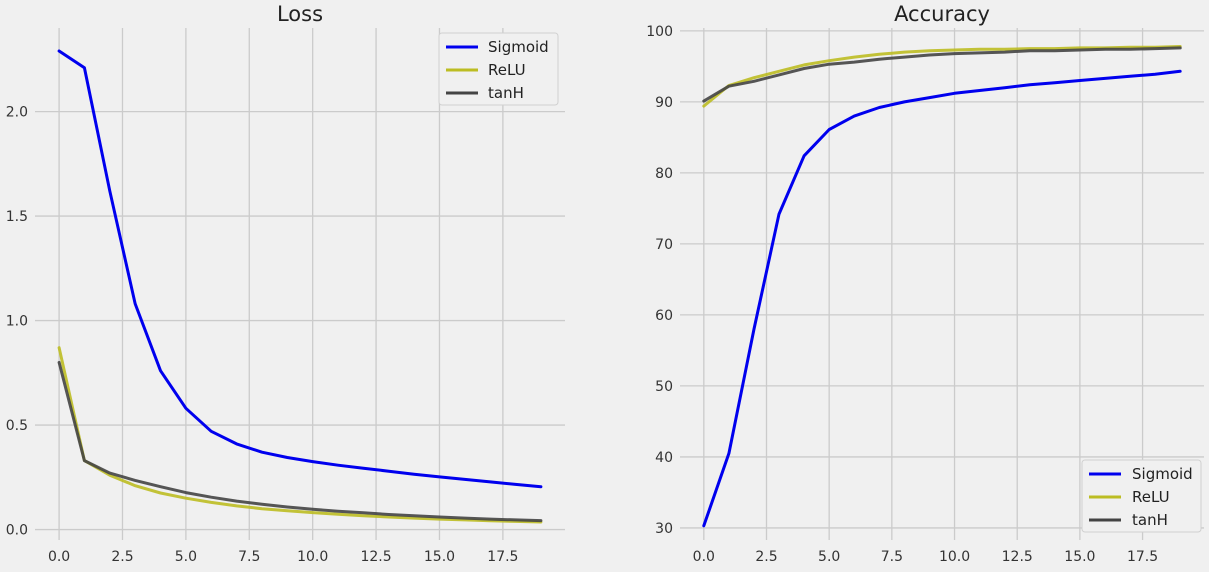 Image resolution: width=1209 pixels, height=572 pixels. I want to click on accuracy-y-tick-label: 100, so click(659, 32).